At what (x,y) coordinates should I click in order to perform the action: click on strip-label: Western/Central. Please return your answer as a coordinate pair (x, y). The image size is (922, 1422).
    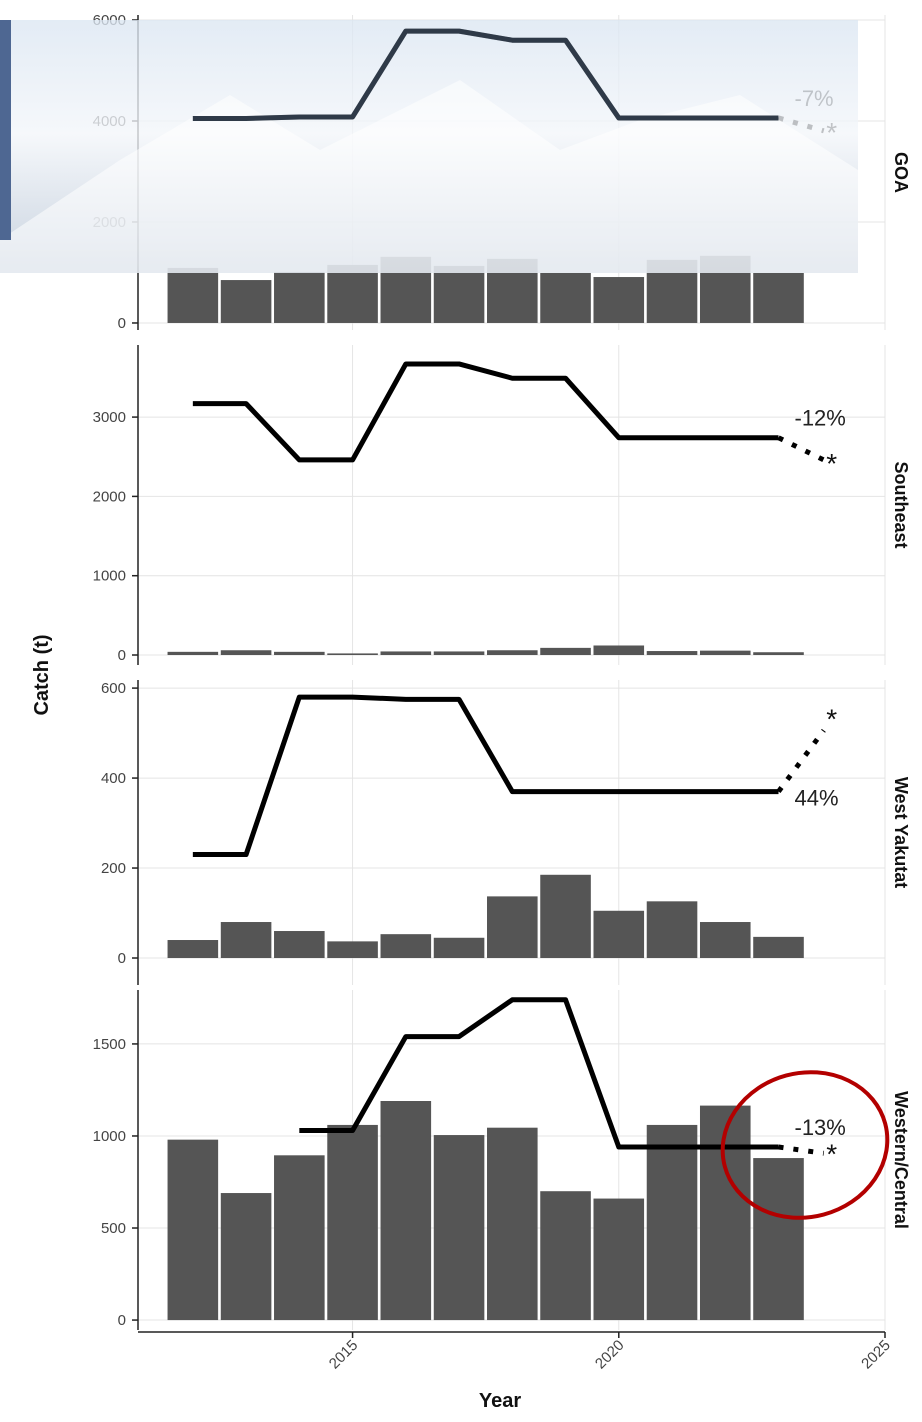
    Looking at the image, I should click on (901, 1160).